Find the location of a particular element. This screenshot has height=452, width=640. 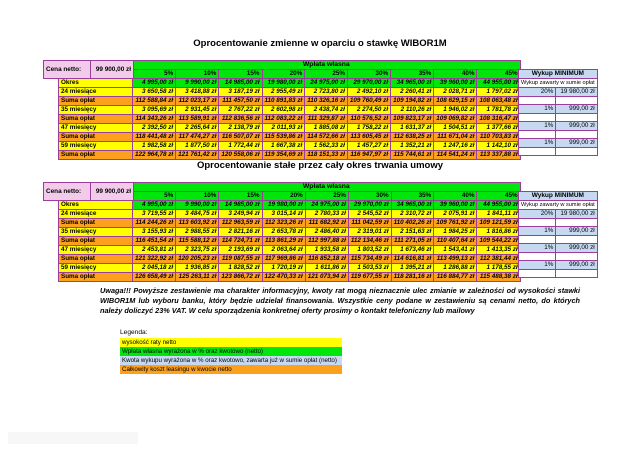

value-cell: 1 543,41 zł is located at coordinates (455, 250).